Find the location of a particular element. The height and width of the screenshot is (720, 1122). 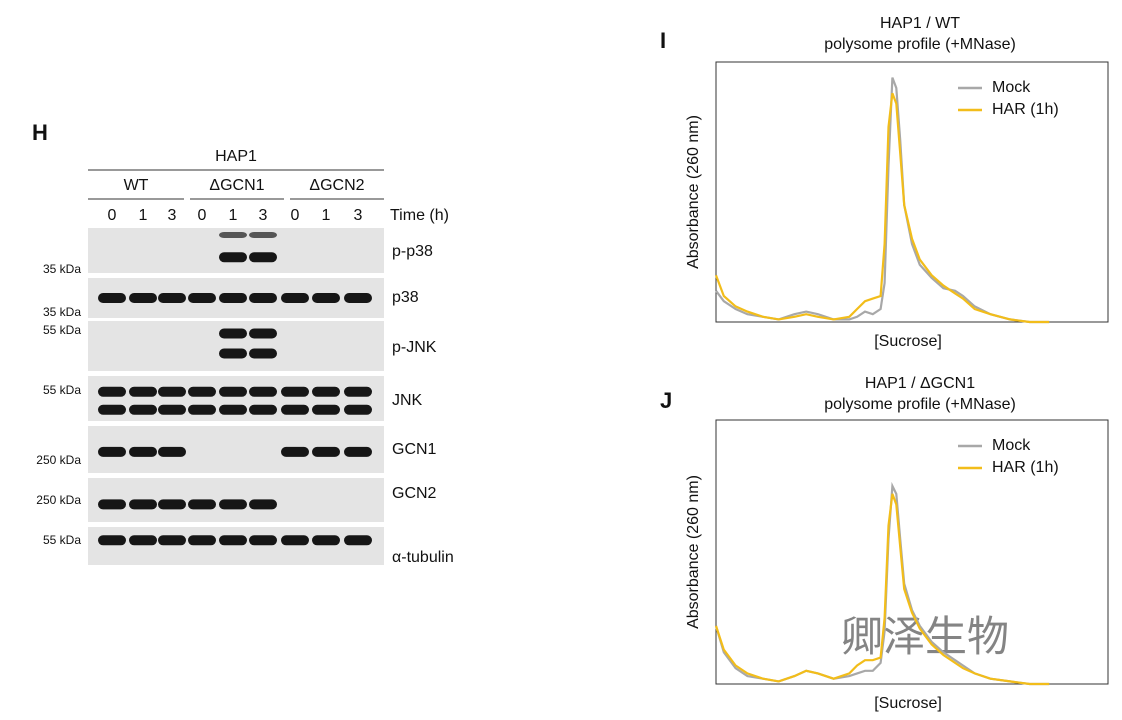

row-label: α-tubulin is located at coordinates (423, 557).